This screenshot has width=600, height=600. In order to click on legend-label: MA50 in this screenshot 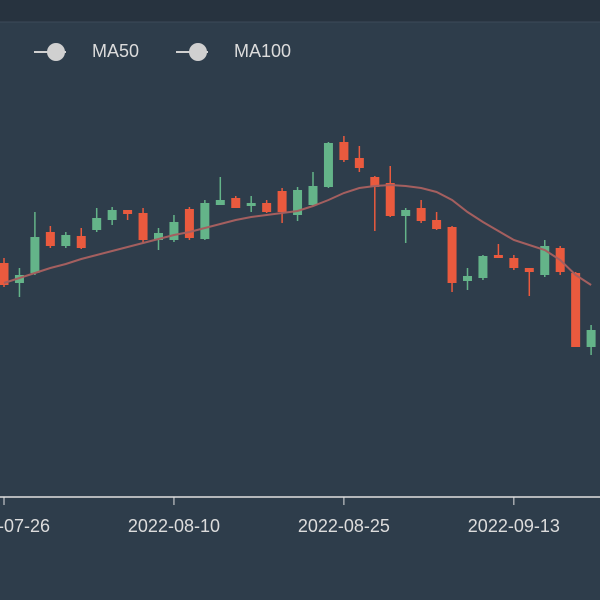, I will do `click(115, 51)`.